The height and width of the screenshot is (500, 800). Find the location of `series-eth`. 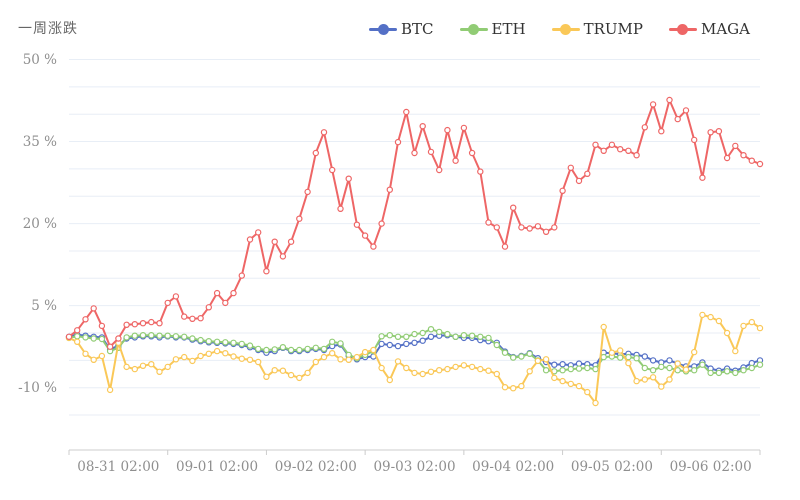

series-eth is located at coordinates (414, 351).